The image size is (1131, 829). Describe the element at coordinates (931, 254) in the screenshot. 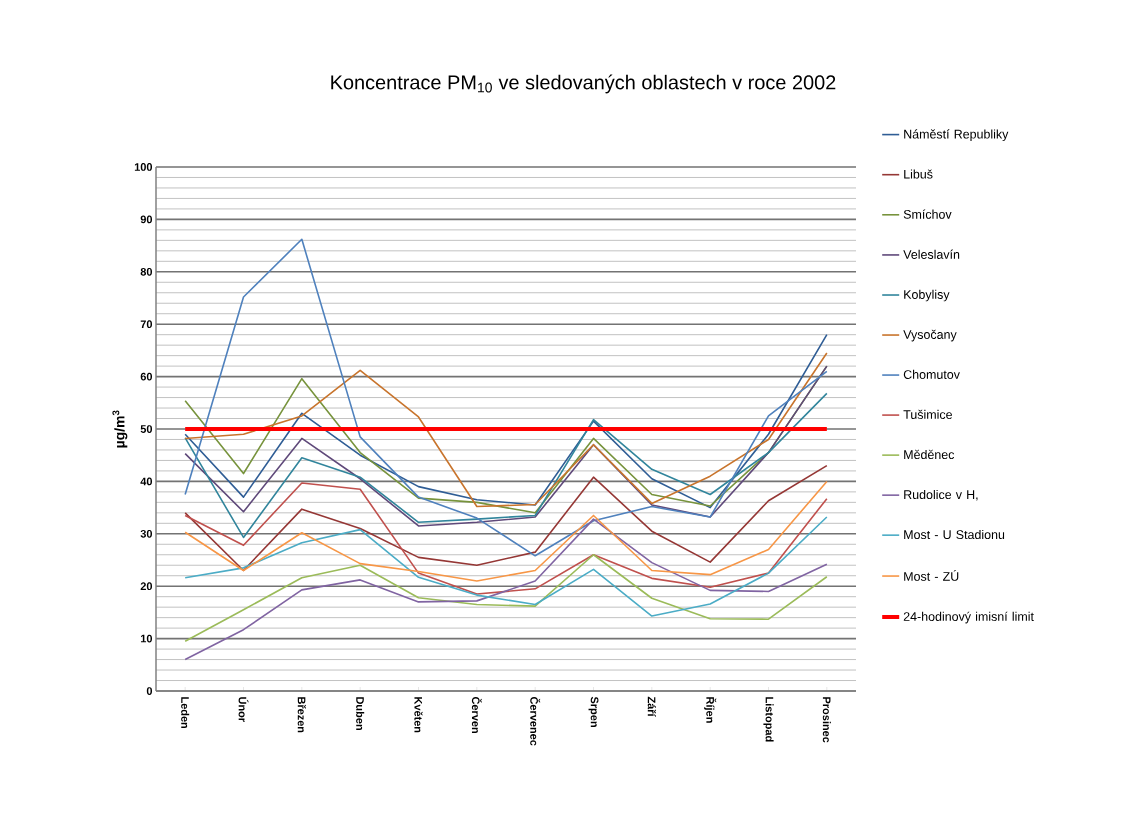

I see `legend-label: Veleslavín` at that location.